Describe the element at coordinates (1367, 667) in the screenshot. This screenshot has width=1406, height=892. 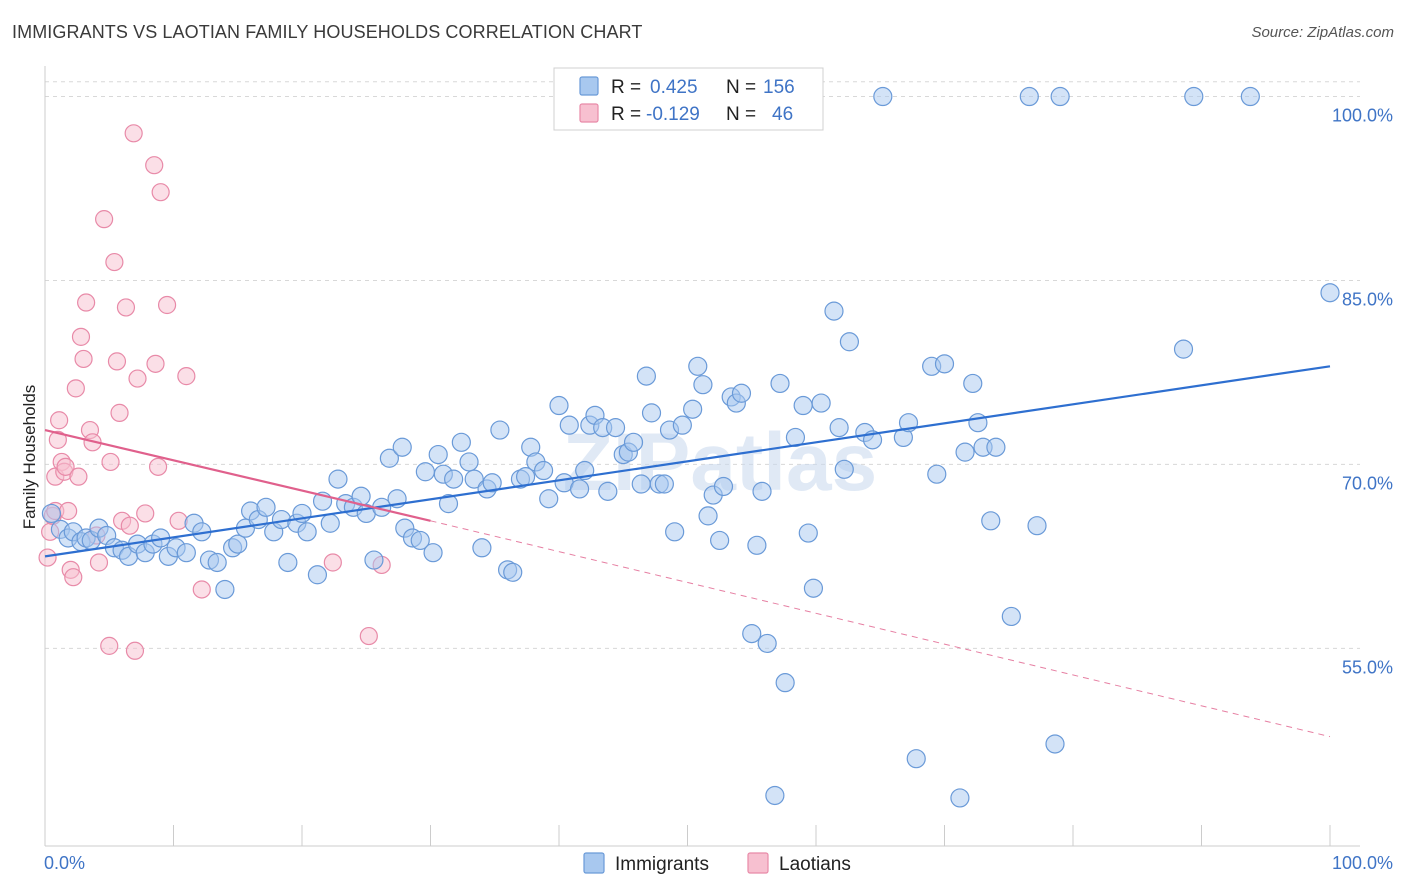
I see `y-tick-label: 55.0%` at that location.